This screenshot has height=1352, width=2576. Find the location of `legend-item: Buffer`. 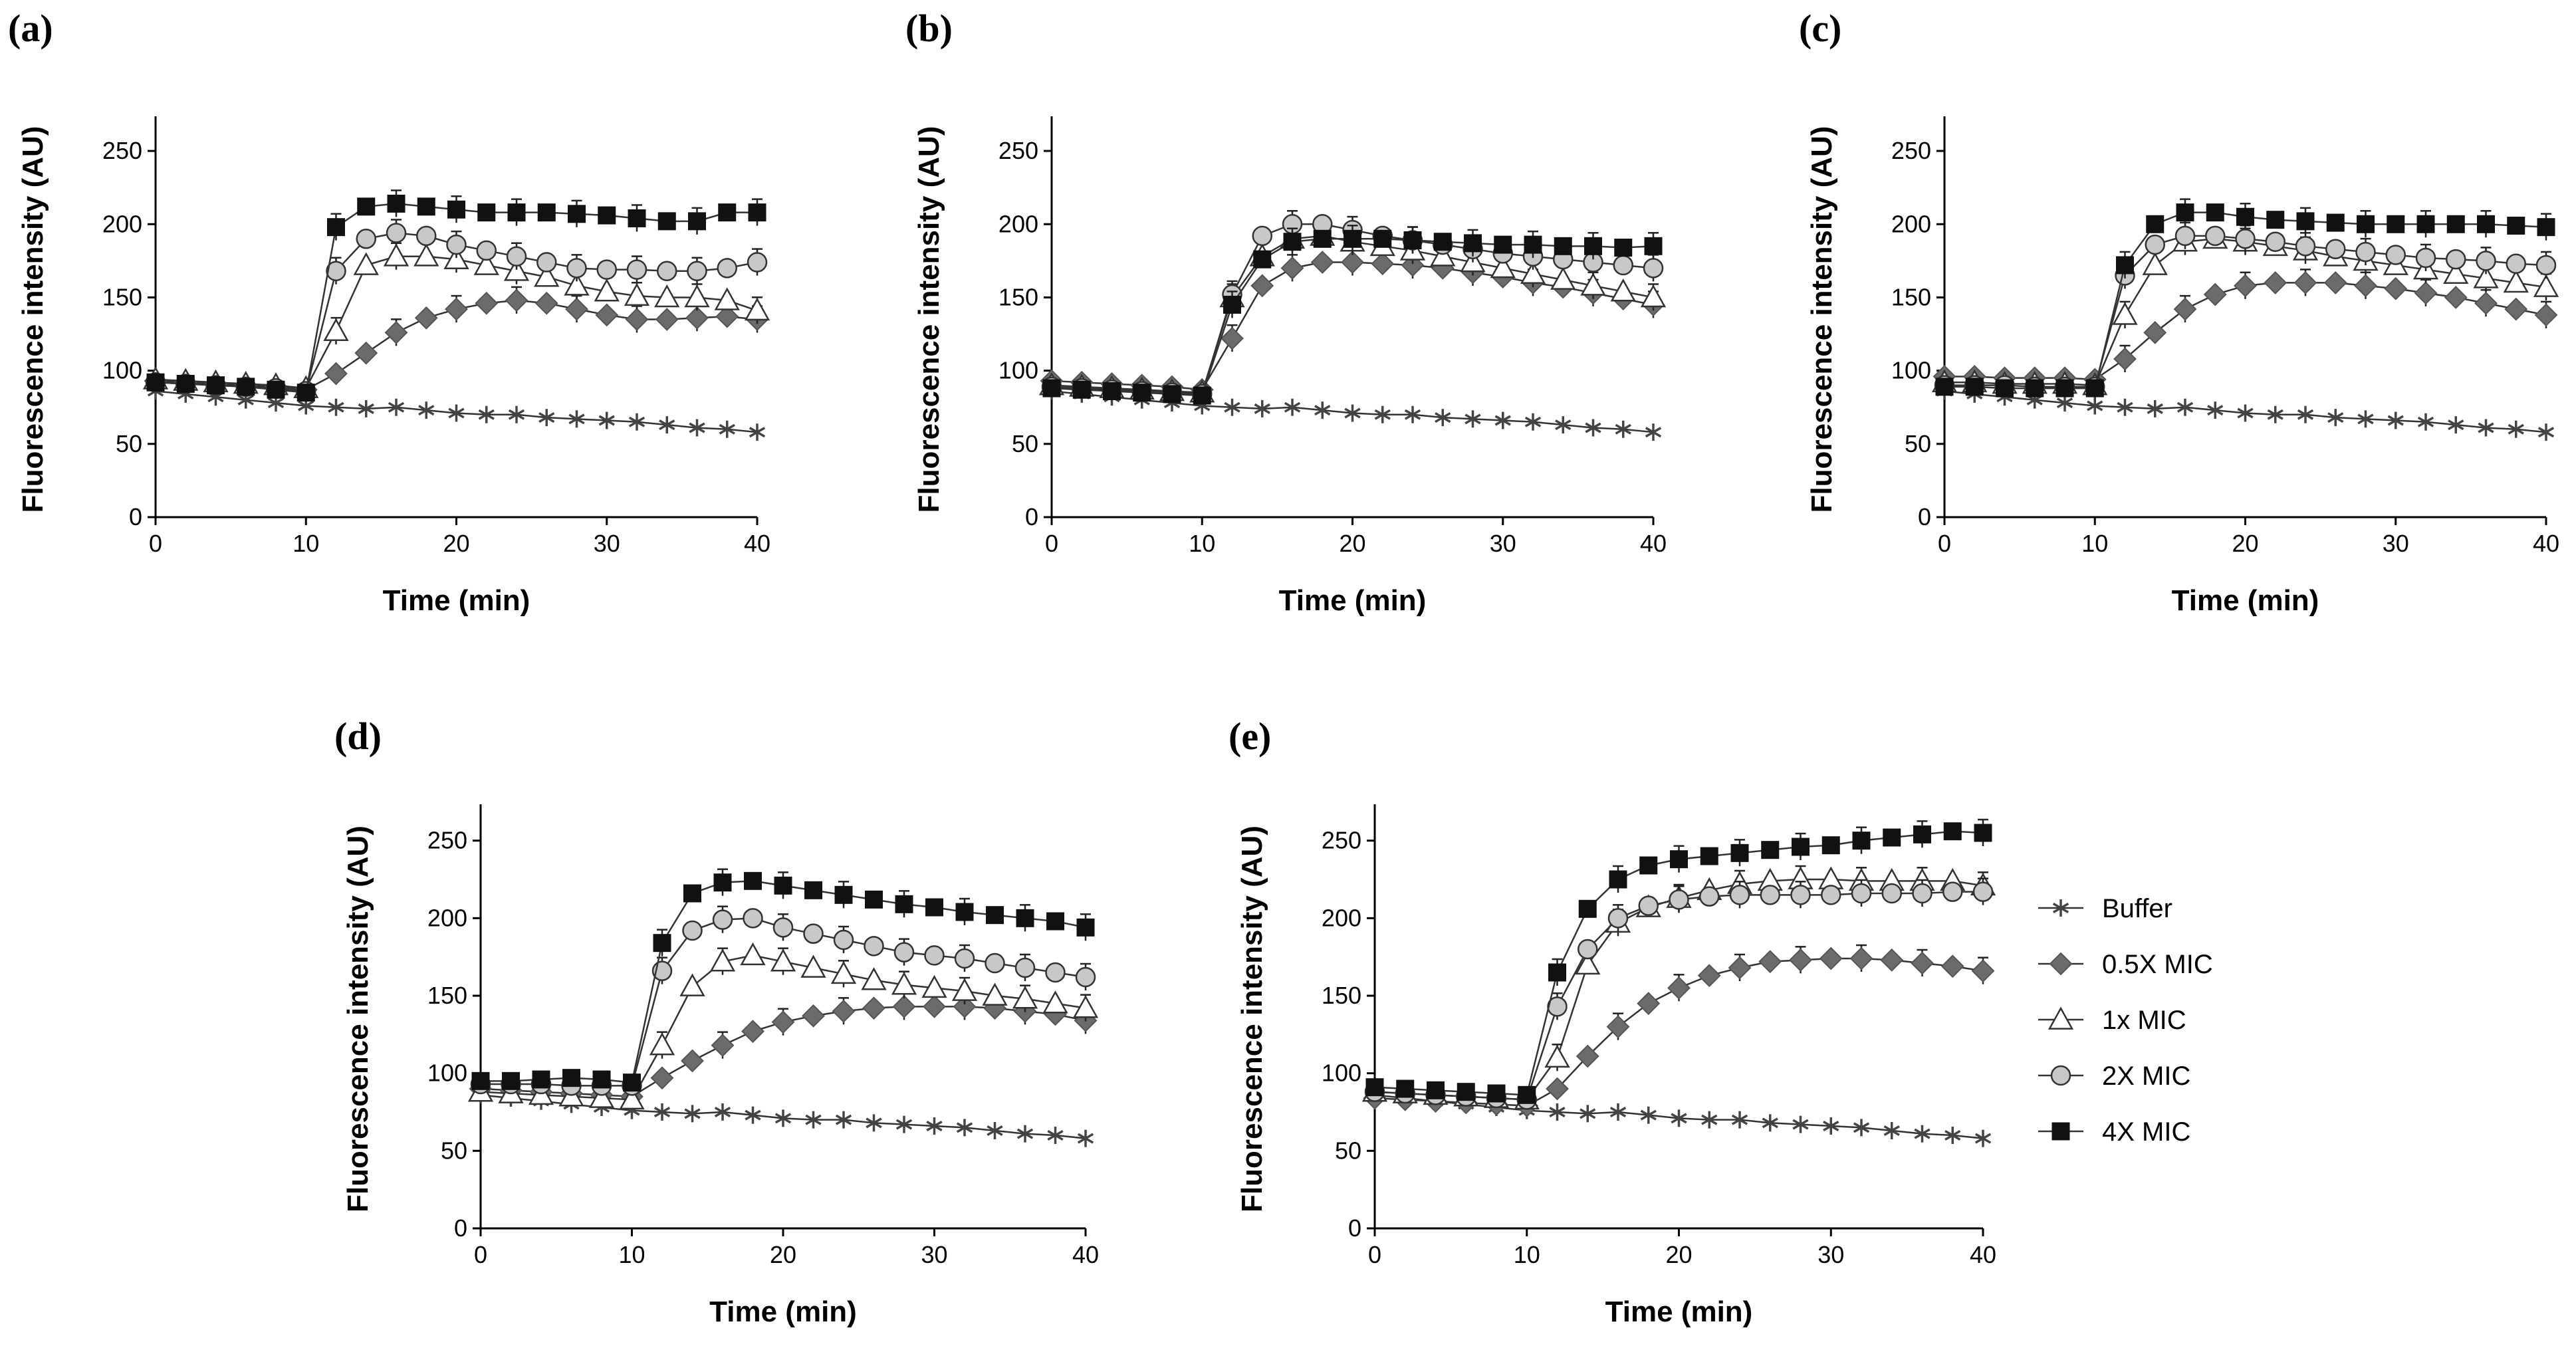

legend-item: Buffer is located at coordinates (2105, 908).